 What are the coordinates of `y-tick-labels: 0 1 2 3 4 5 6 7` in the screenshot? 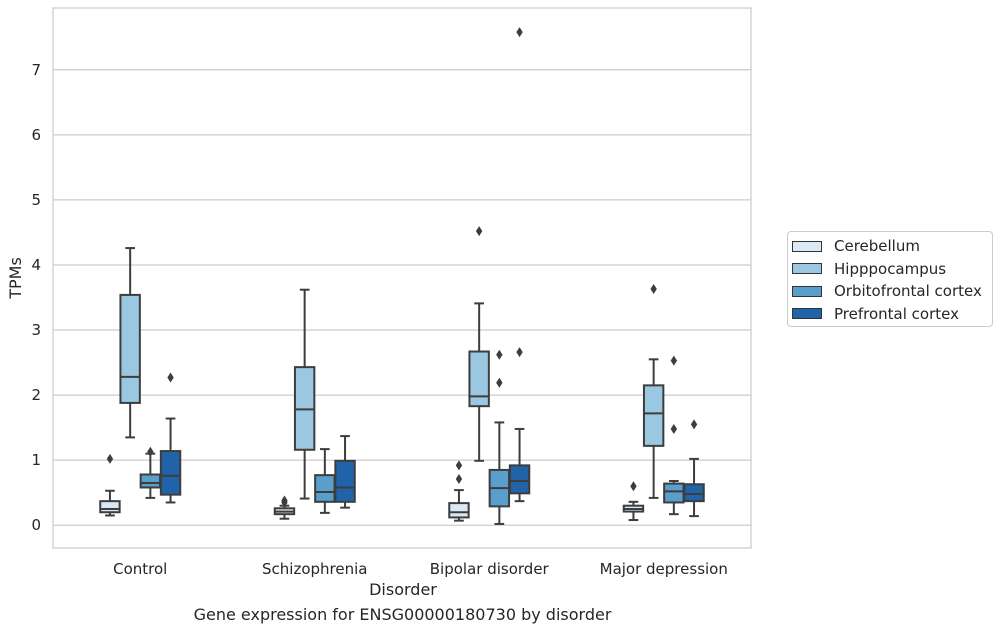 It's located at (36, 297).